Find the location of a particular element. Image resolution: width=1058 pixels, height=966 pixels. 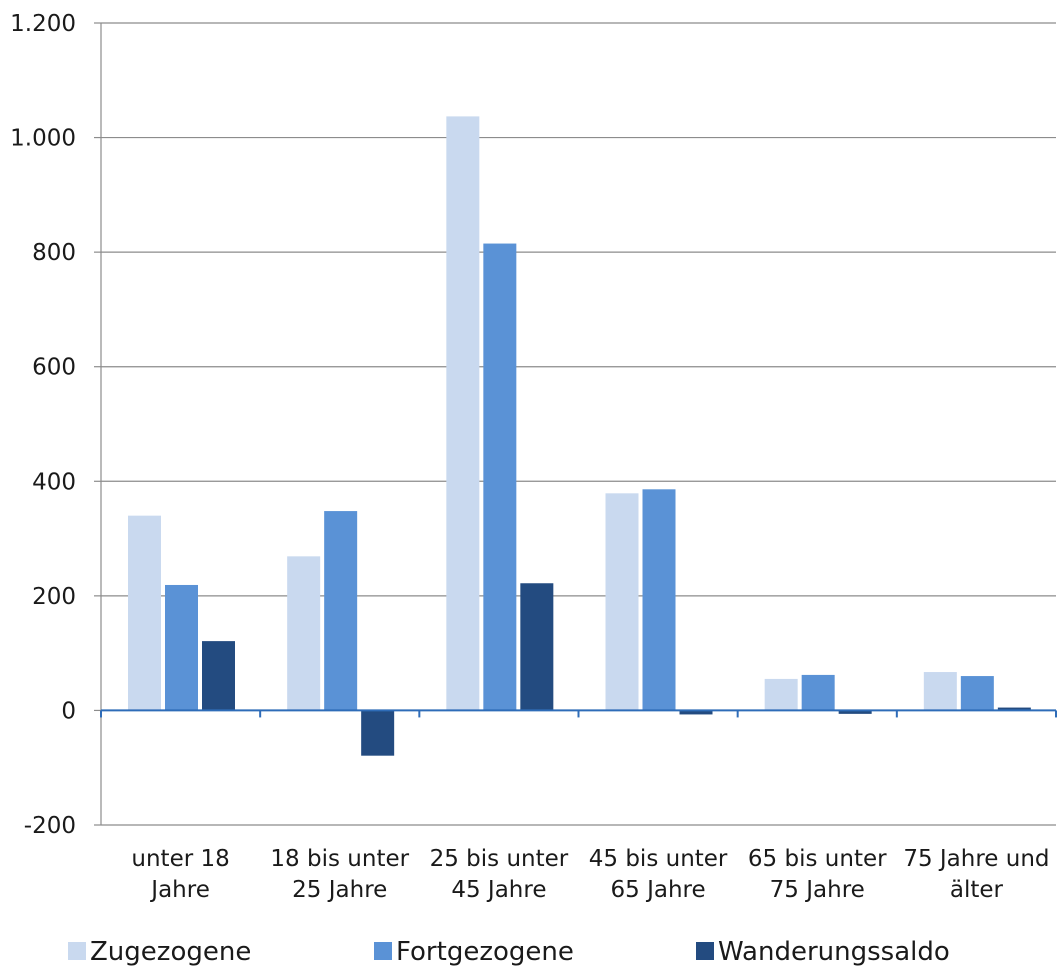

y-tick-label: 200 is located at coordinates (54, 597).